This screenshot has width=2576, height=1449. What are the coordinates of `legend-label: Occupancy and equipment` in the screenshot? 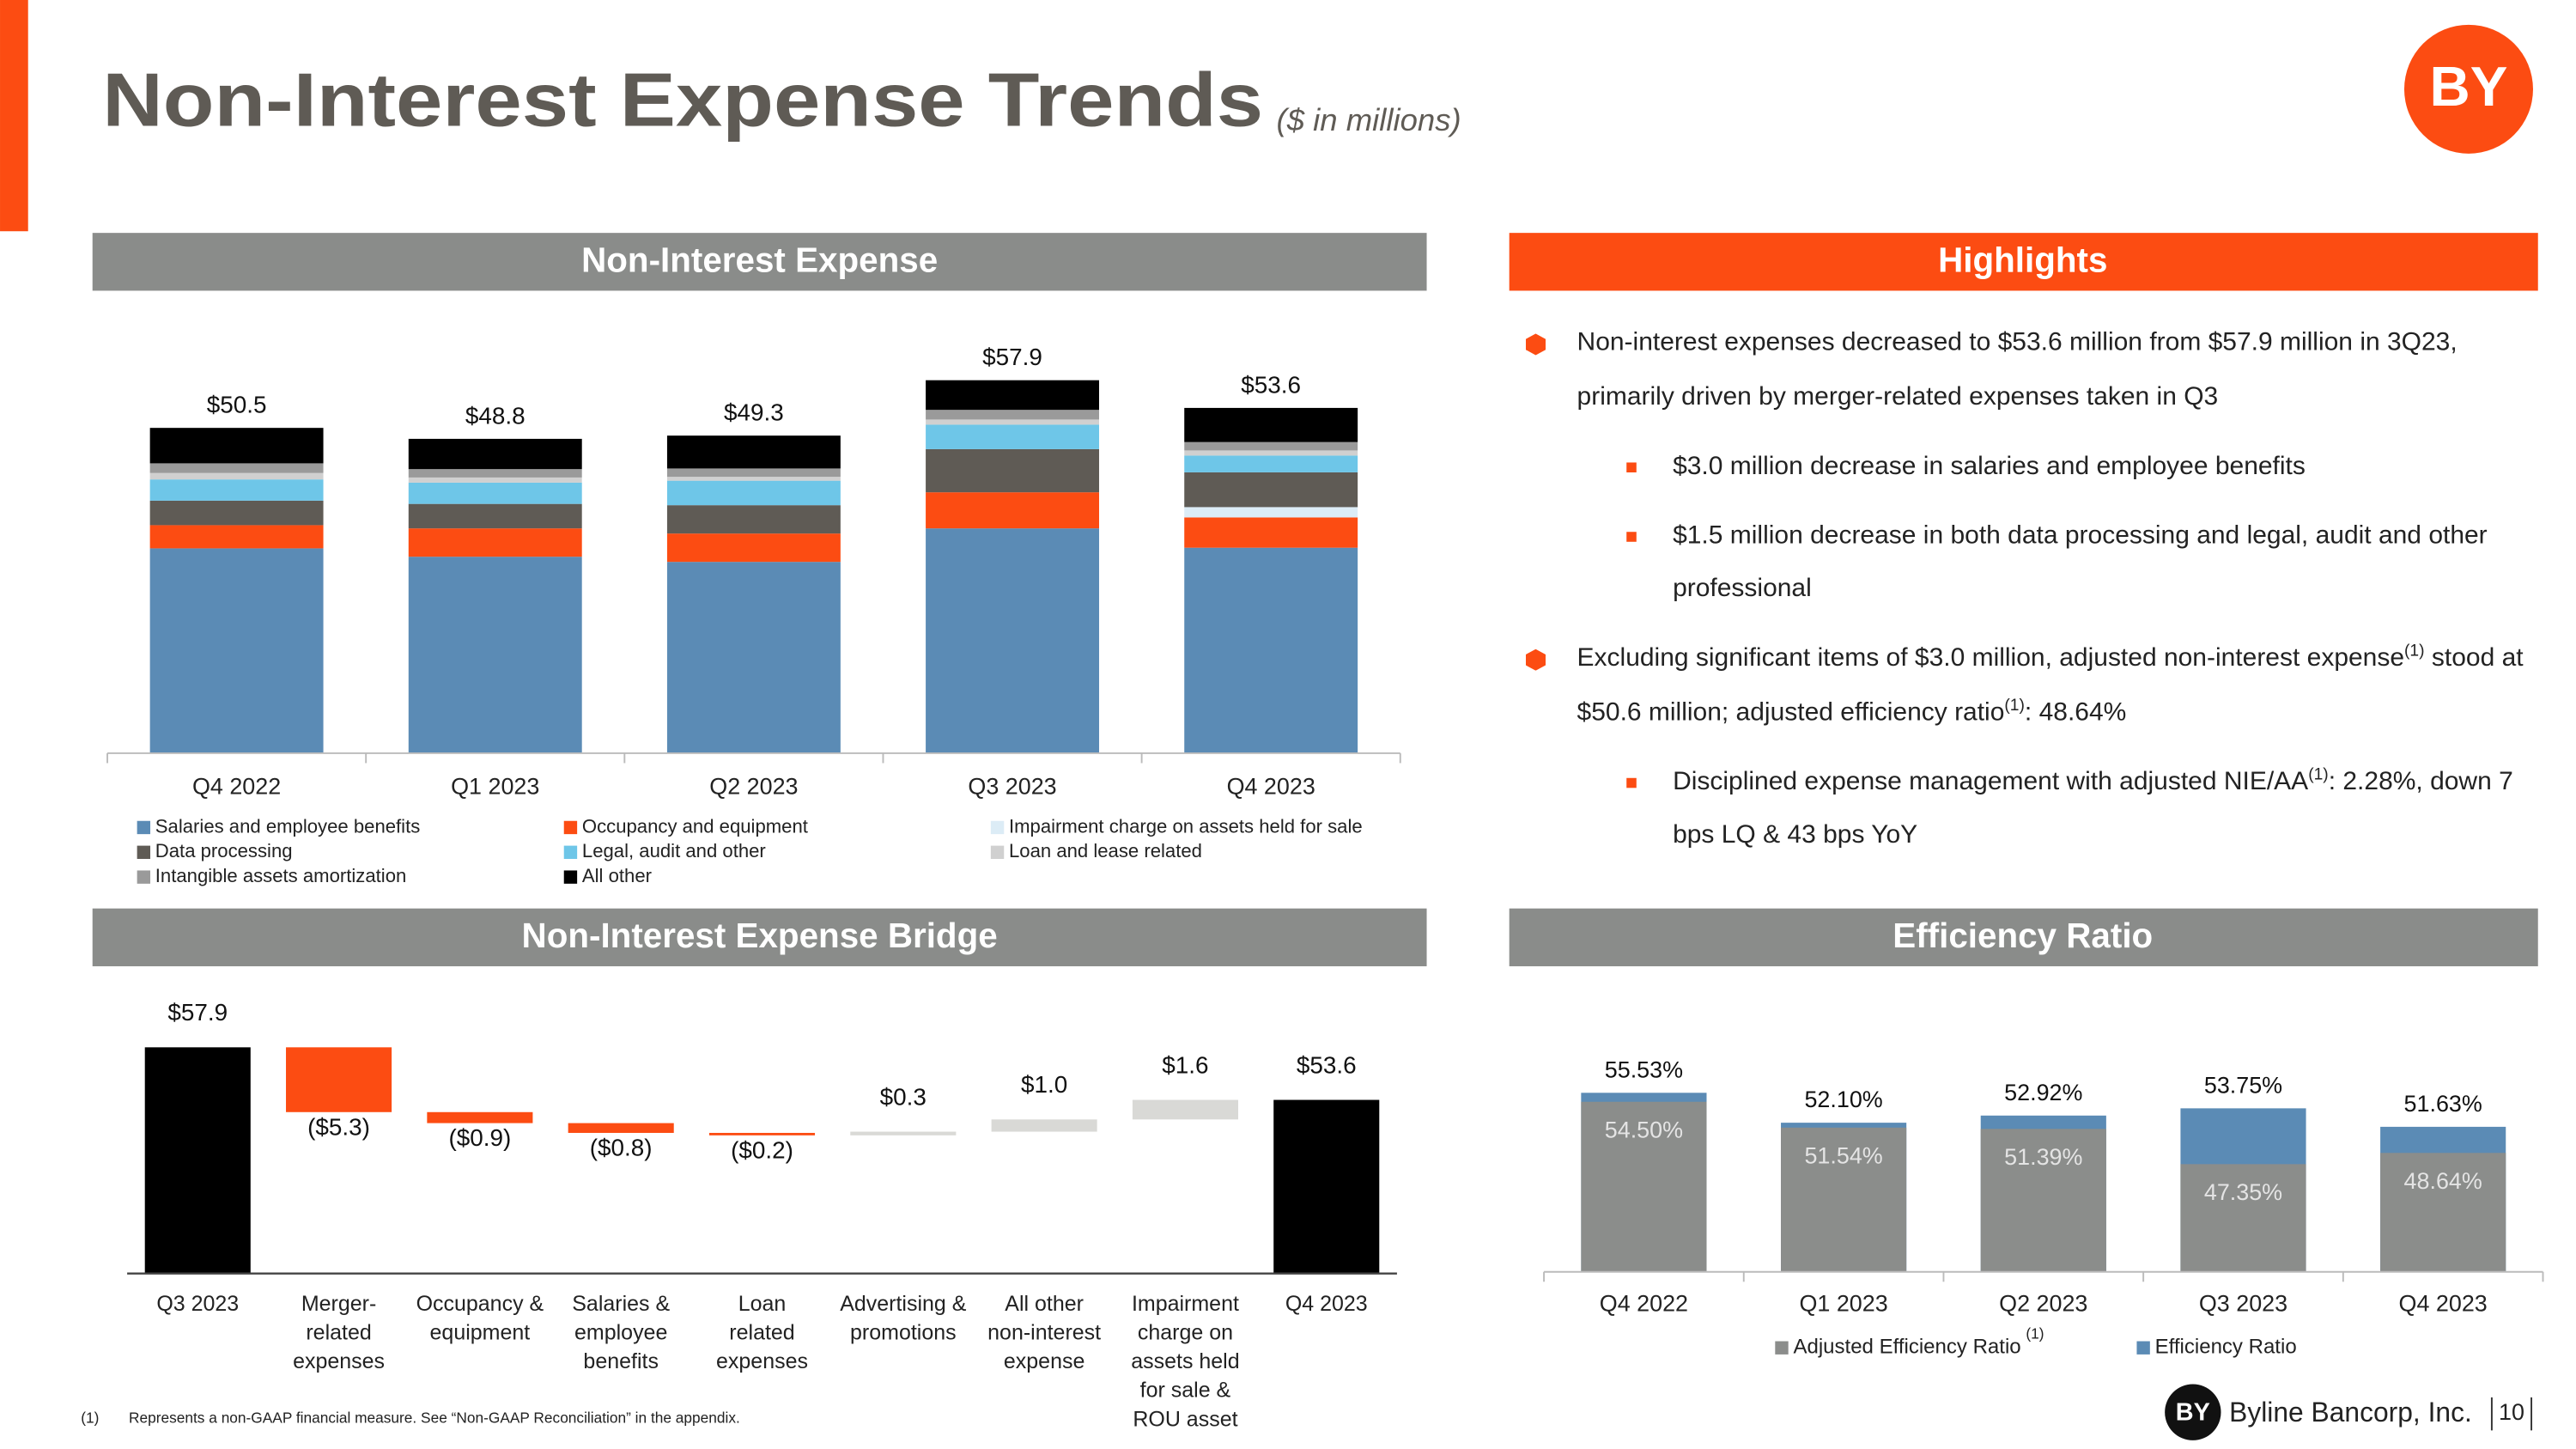 It's located at (695, 826).